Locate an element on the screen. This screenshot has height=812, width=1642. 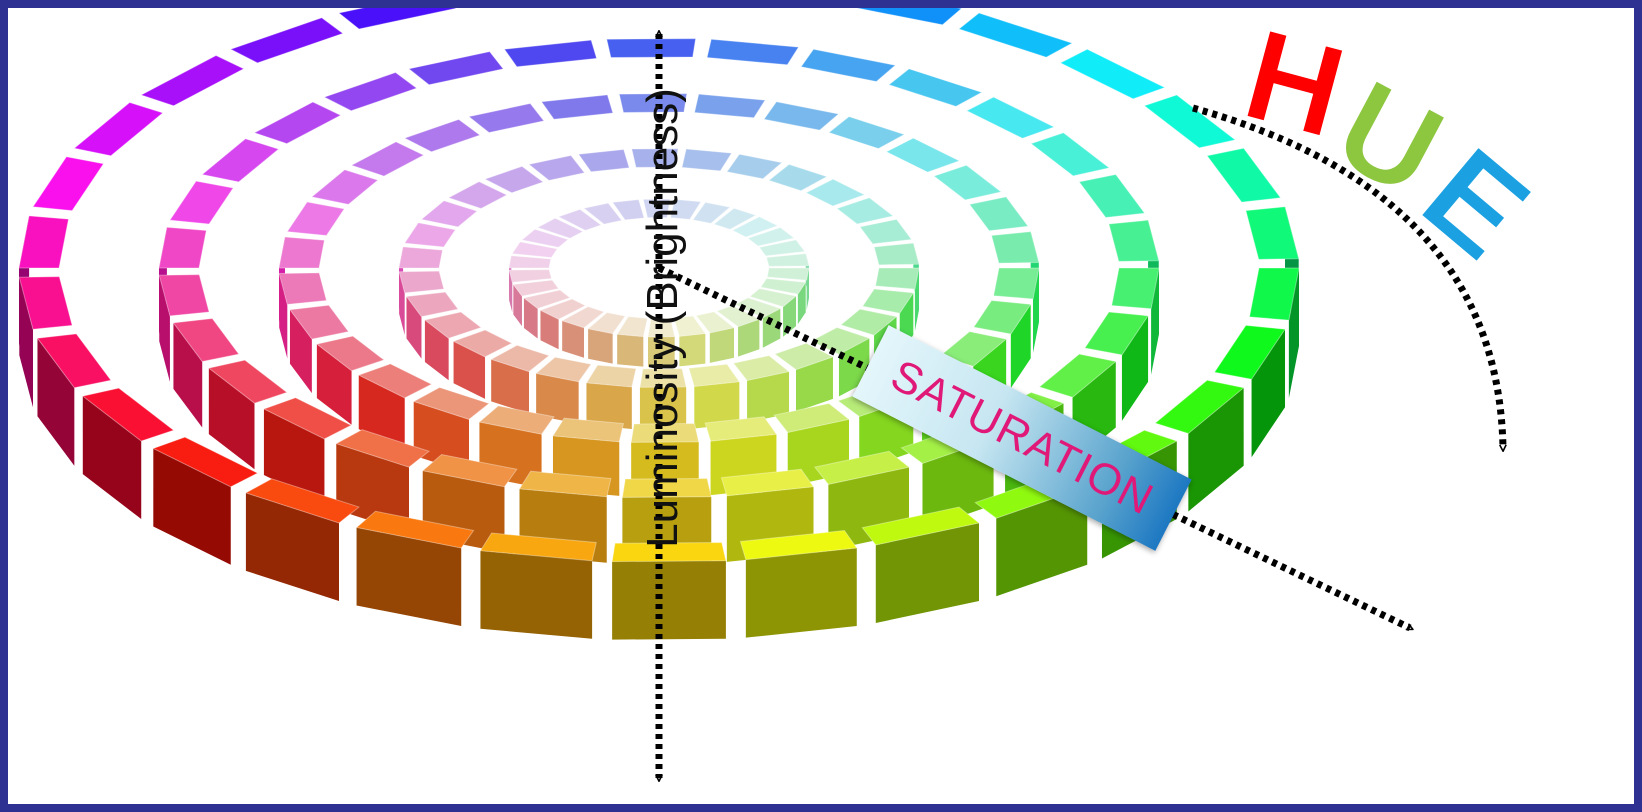
hue-arc-arrow is located at coordinates (1347, 276).